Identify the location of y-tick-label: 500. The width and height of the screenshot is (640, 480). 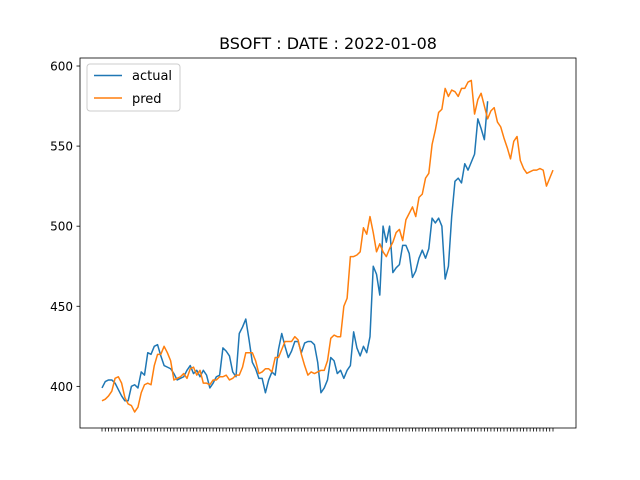
(61, 227).